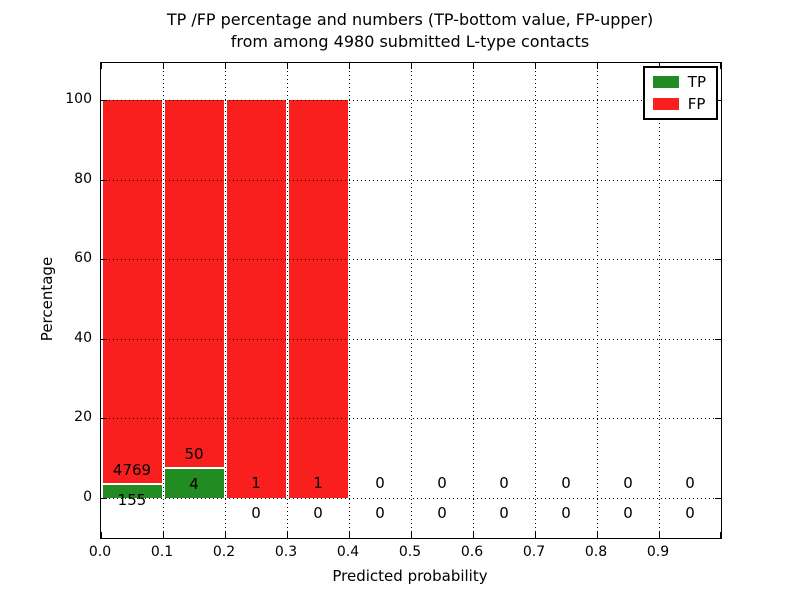  Describe the element at coordinates (504, 513) in the screenshot. I see `tp-count-label-6: 0` at that location.